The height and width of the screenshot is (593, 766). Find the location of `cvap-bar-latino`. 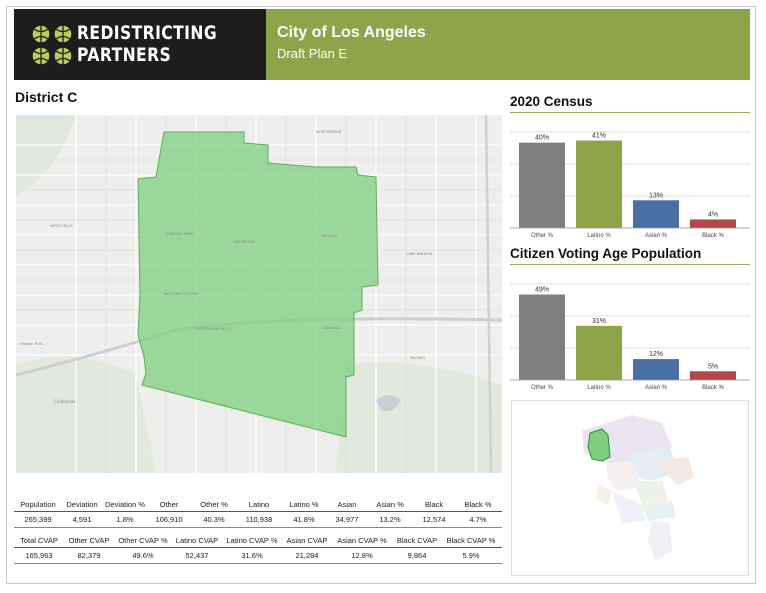

cvap-bar-latino is located at coordinates (599, 352).